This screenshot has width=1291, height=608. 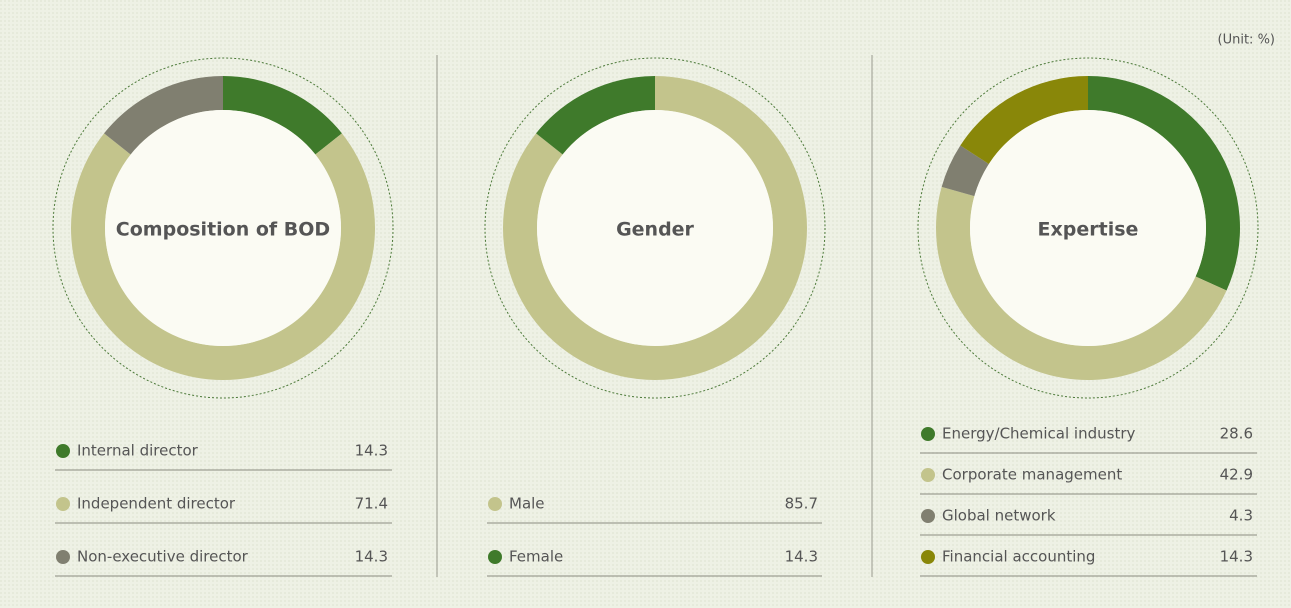 I want to click on donut-title: Gender, so click(x=655, y=230).